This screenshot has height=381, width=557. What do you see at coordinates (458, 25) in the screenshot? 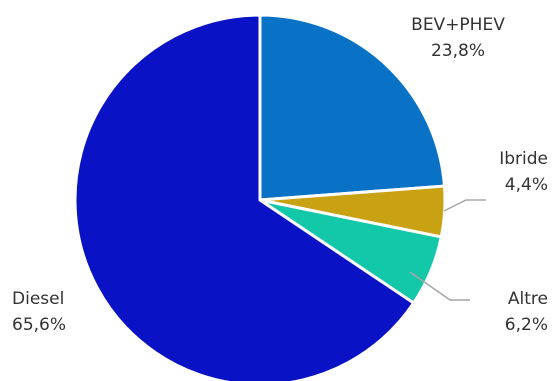
I see `slice-label-name: BEV+PHEV` at bounding box center [458, 25].